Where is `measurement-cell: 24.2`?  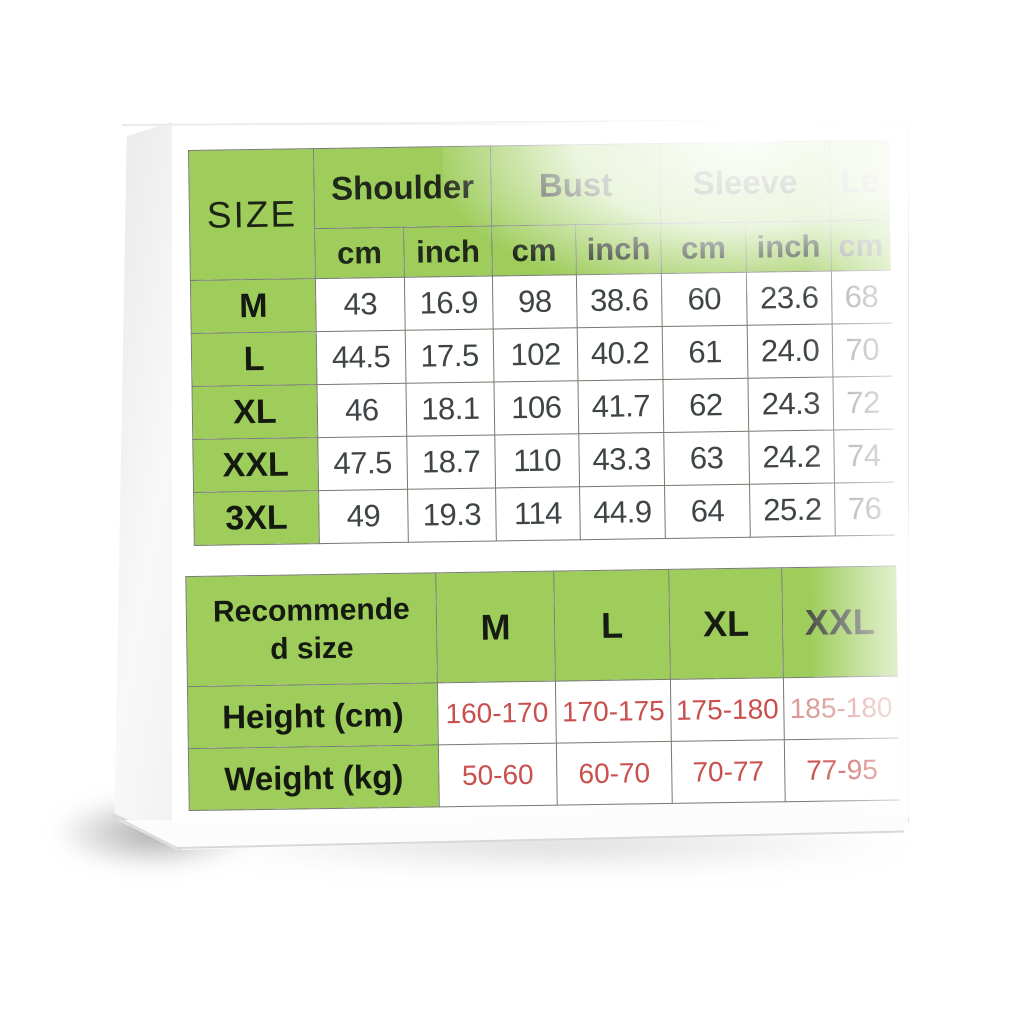
measurement-cell: 24.2 is located at coordinates (791, 457).